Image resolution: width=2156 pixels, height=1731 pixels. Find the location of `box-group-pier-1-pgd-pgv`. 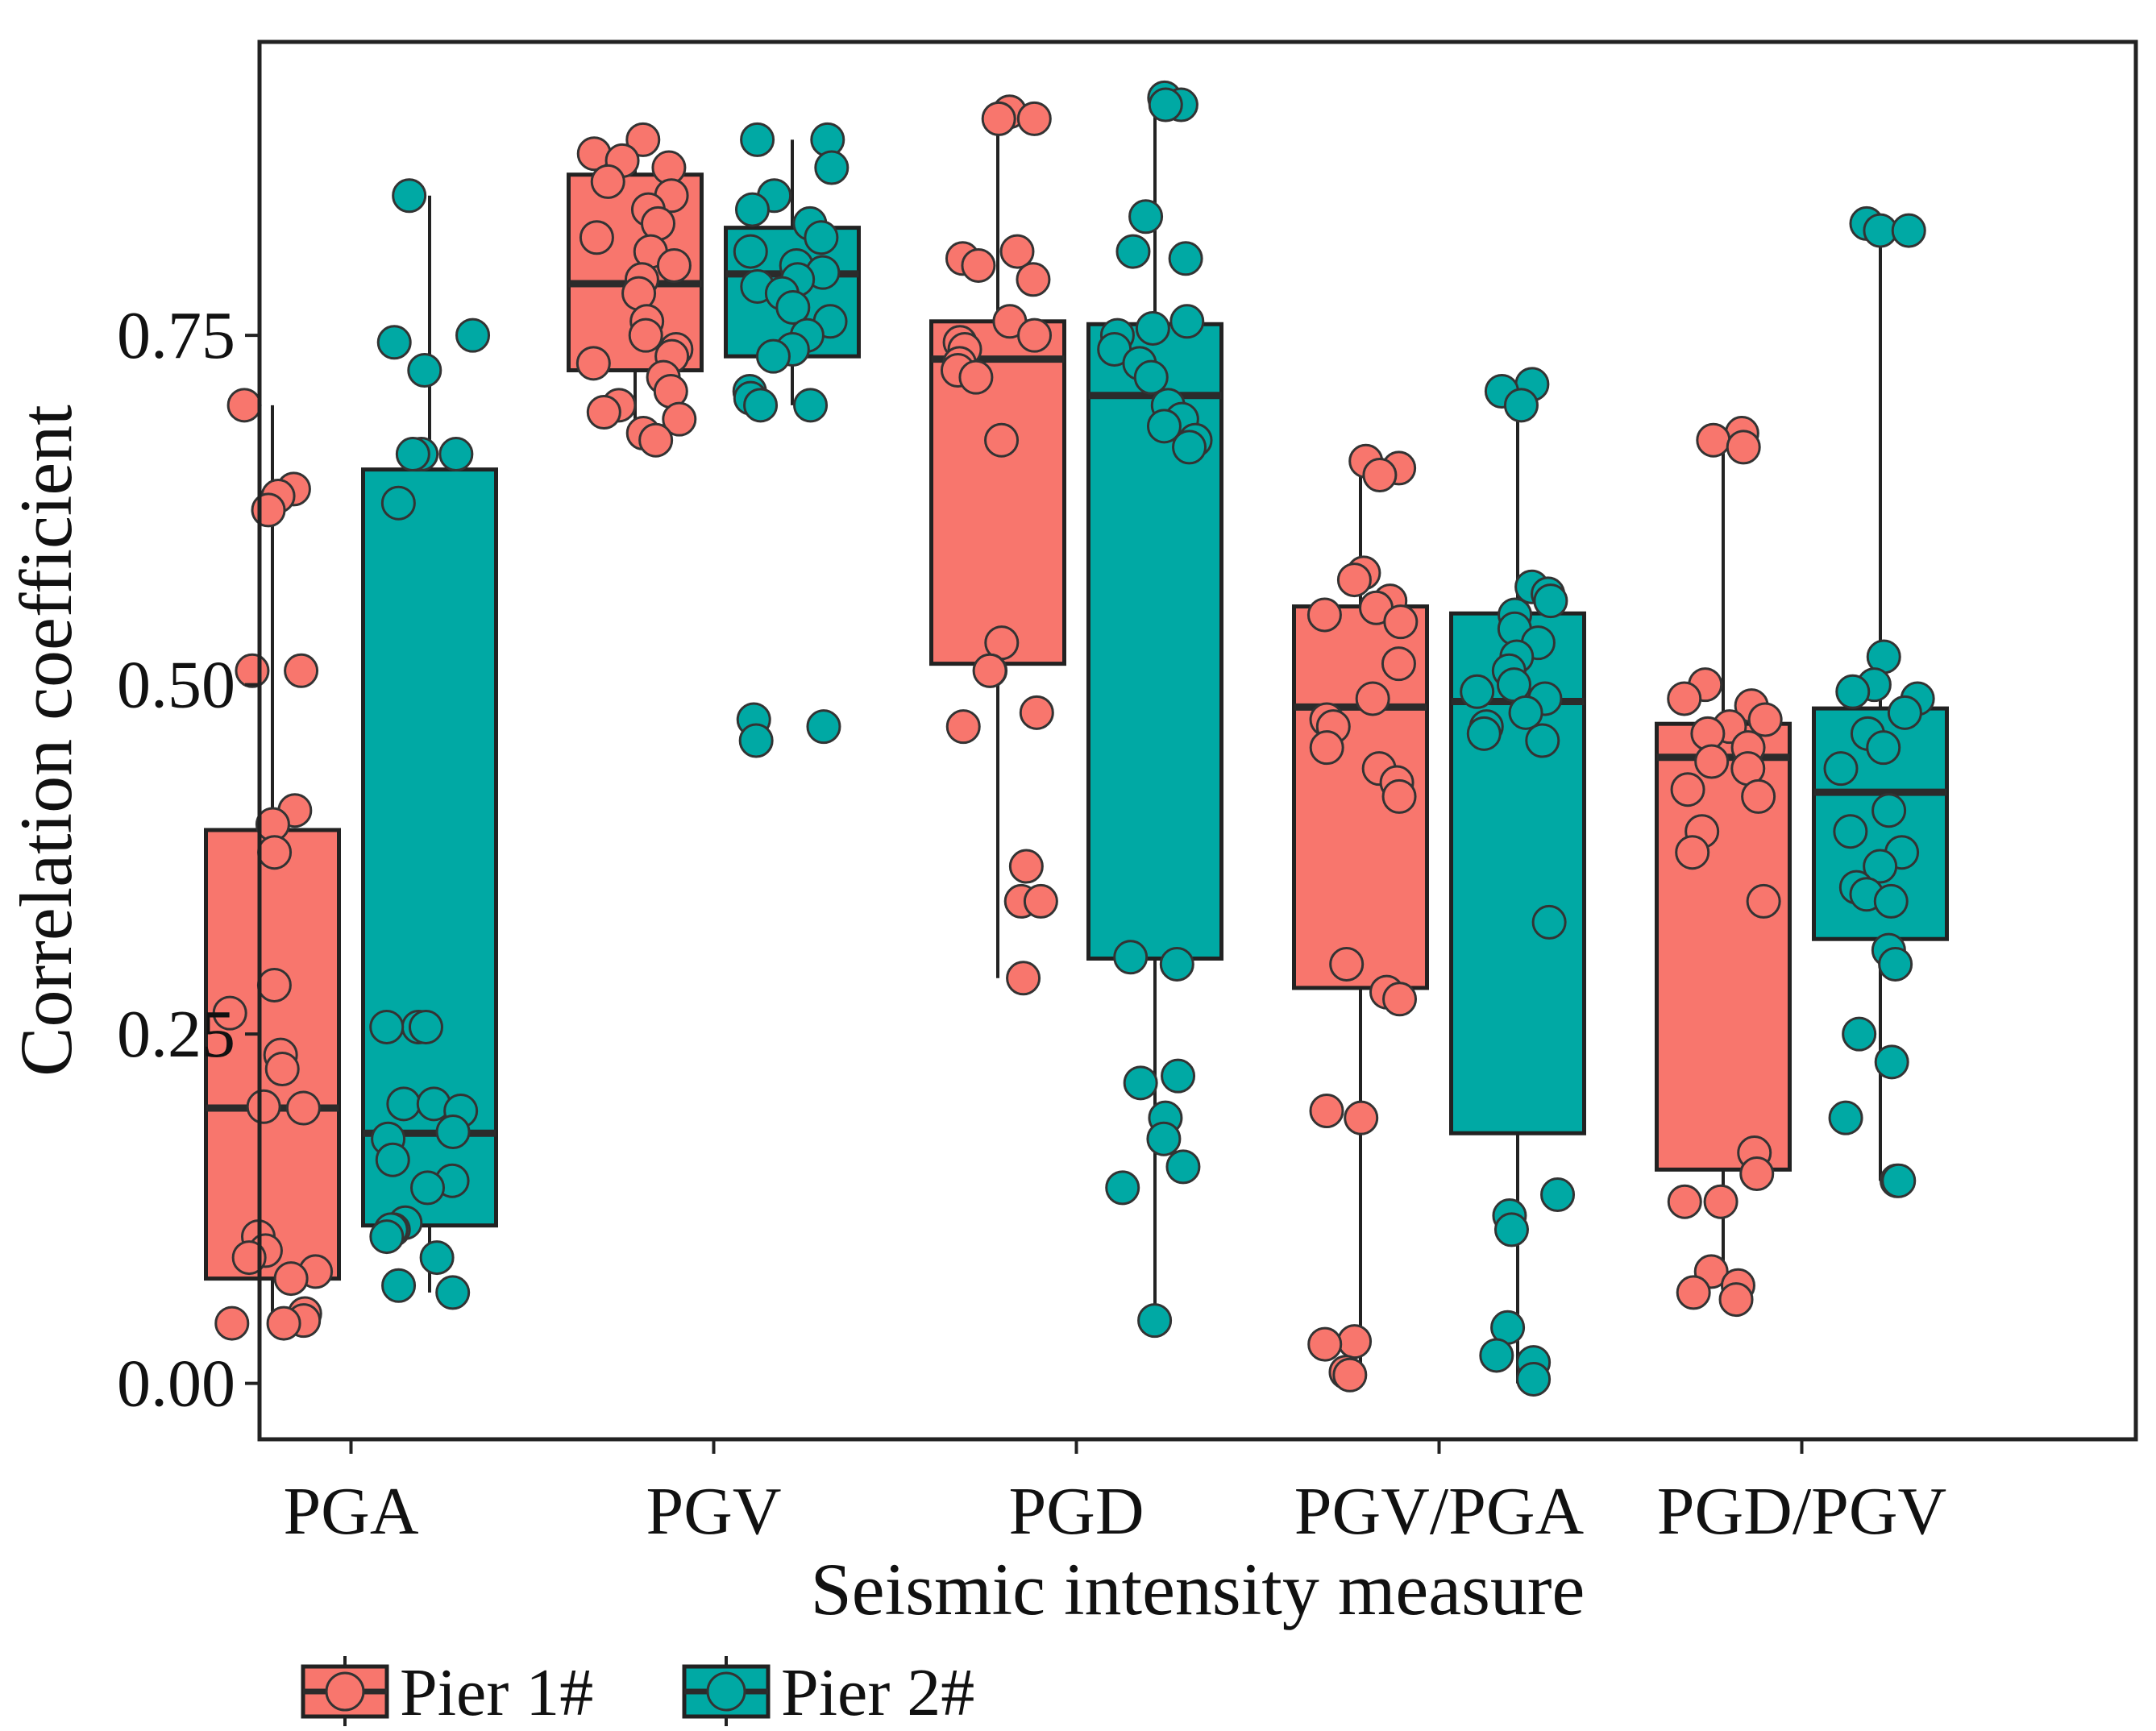

box-group-pier-1-pgd-pgv is located at coordinates (1723, 867).